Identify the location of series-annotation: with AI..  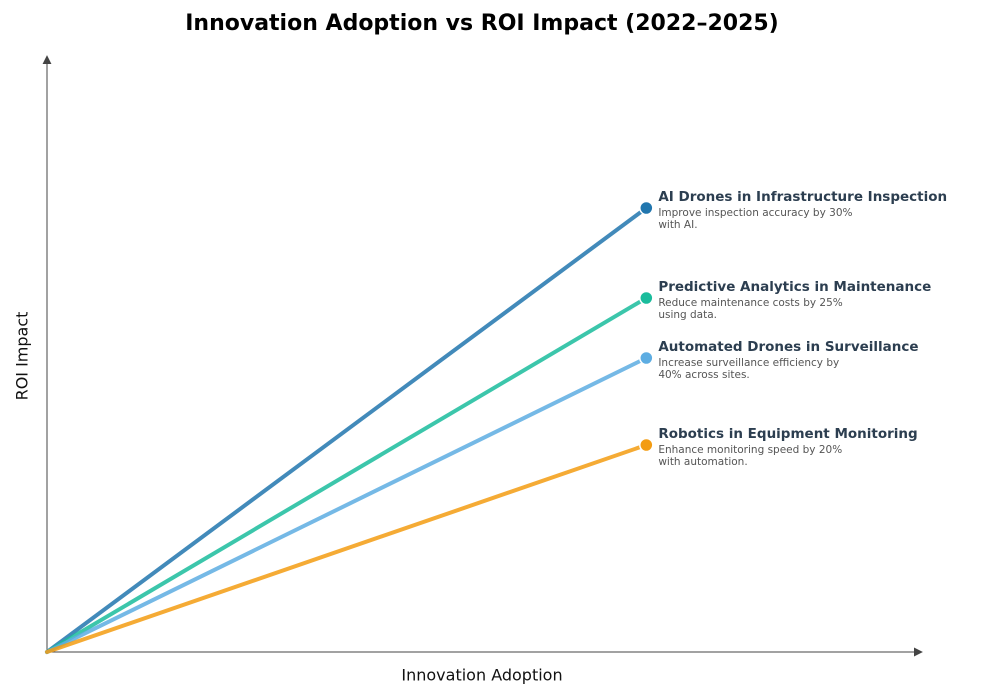
(677, 225).